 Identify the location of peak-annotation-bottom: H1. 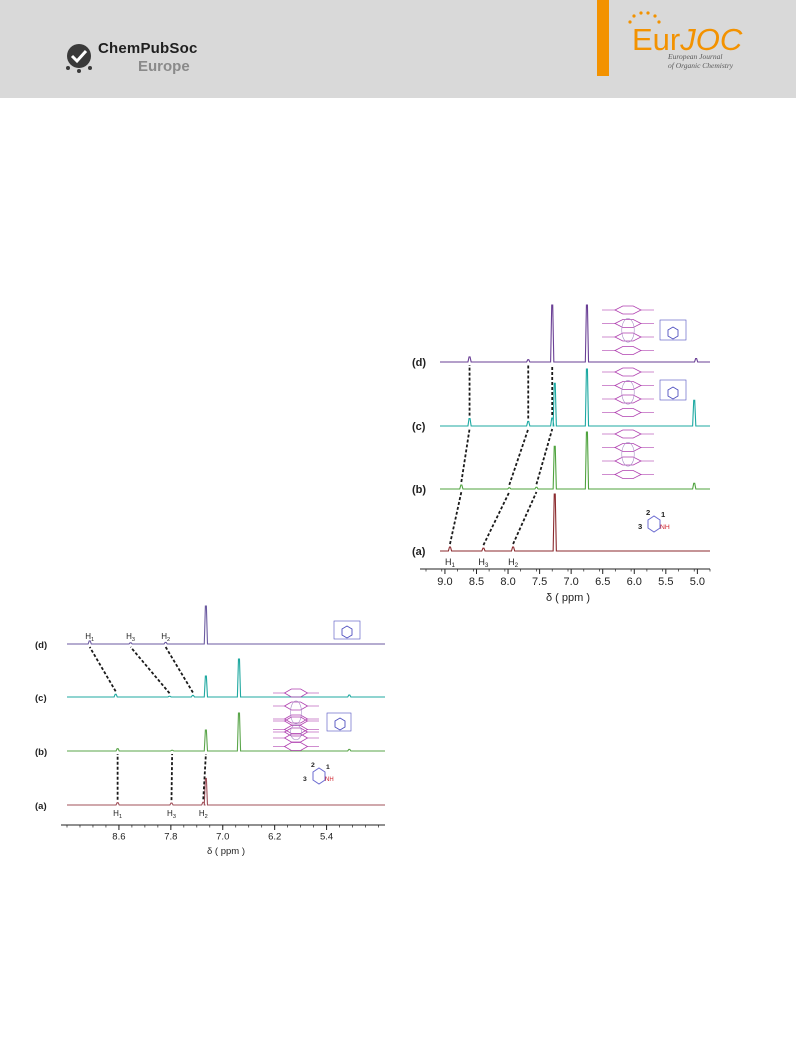
(117, 814).